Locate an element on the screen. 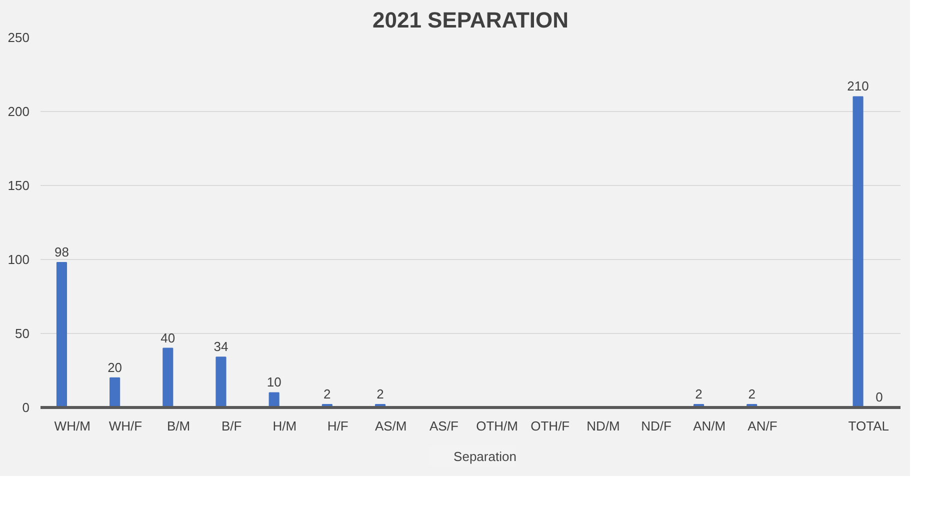 This screenshot has width=951, height=510. y-tick-label: 200 is located at coordinates (19, 111).